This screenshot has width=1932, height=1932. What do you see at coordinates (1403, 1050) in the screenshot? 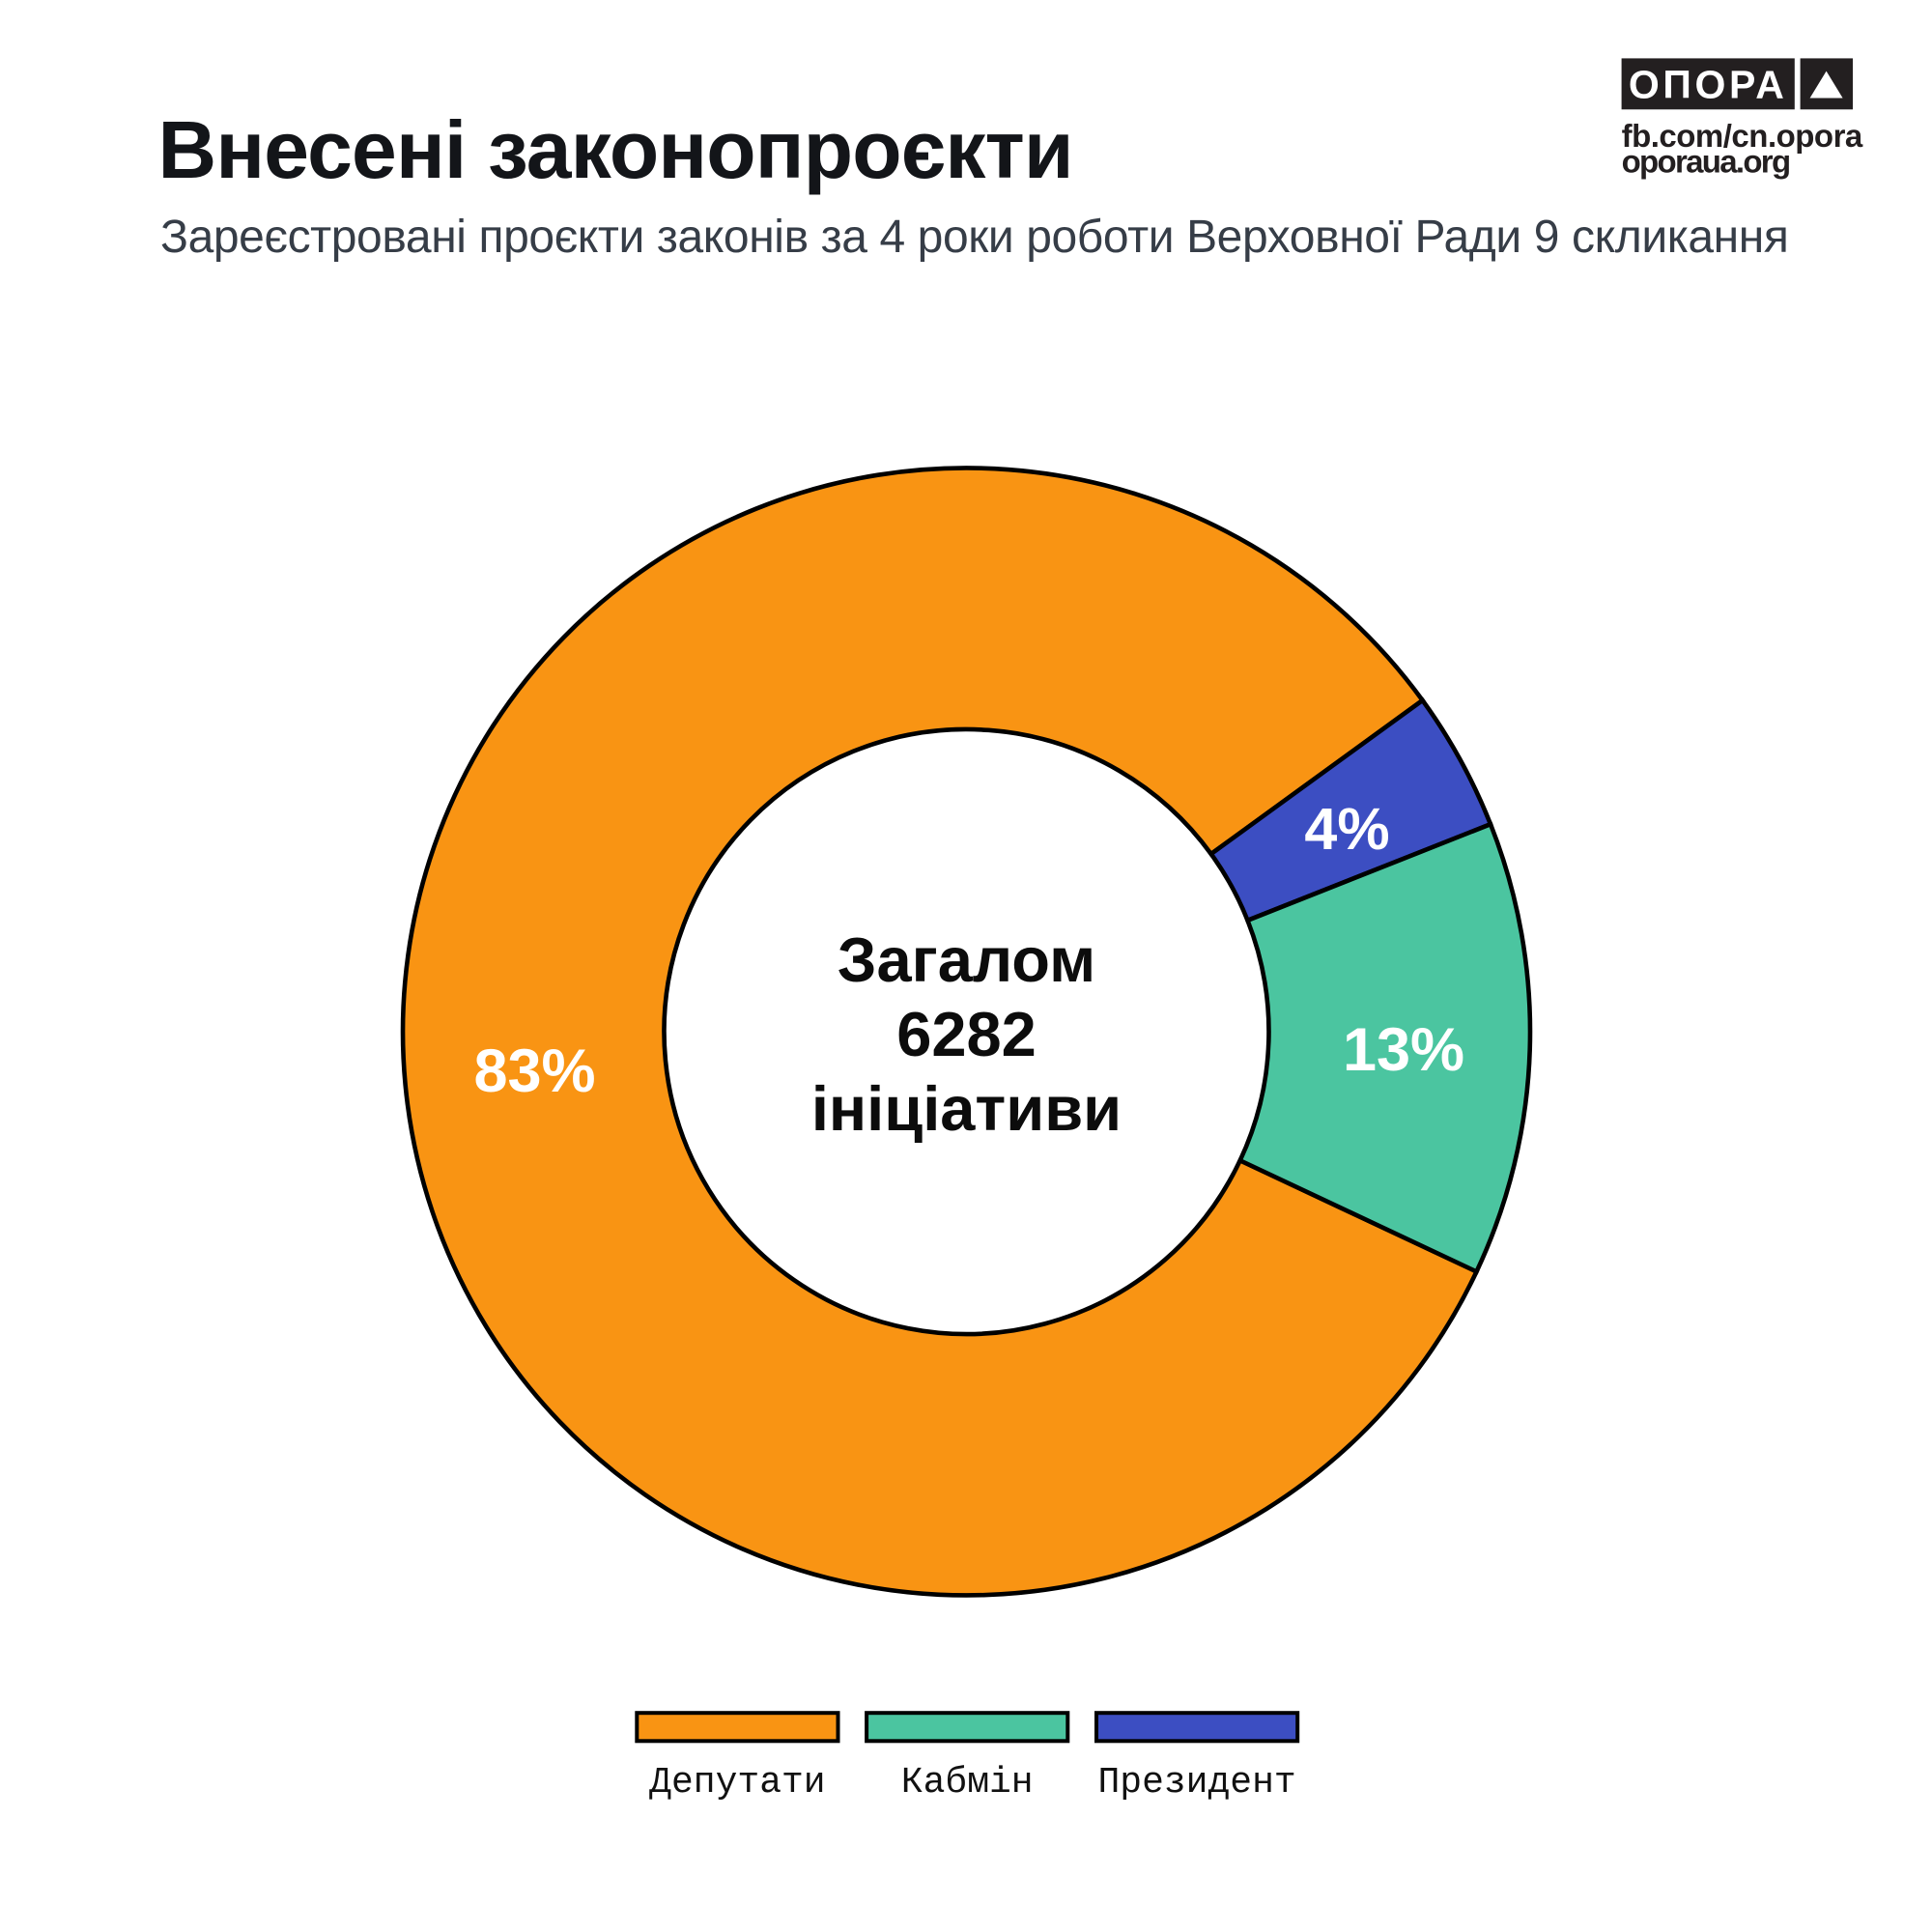
I see `svg-text: 13%` at bounding box center [1403, 1050].